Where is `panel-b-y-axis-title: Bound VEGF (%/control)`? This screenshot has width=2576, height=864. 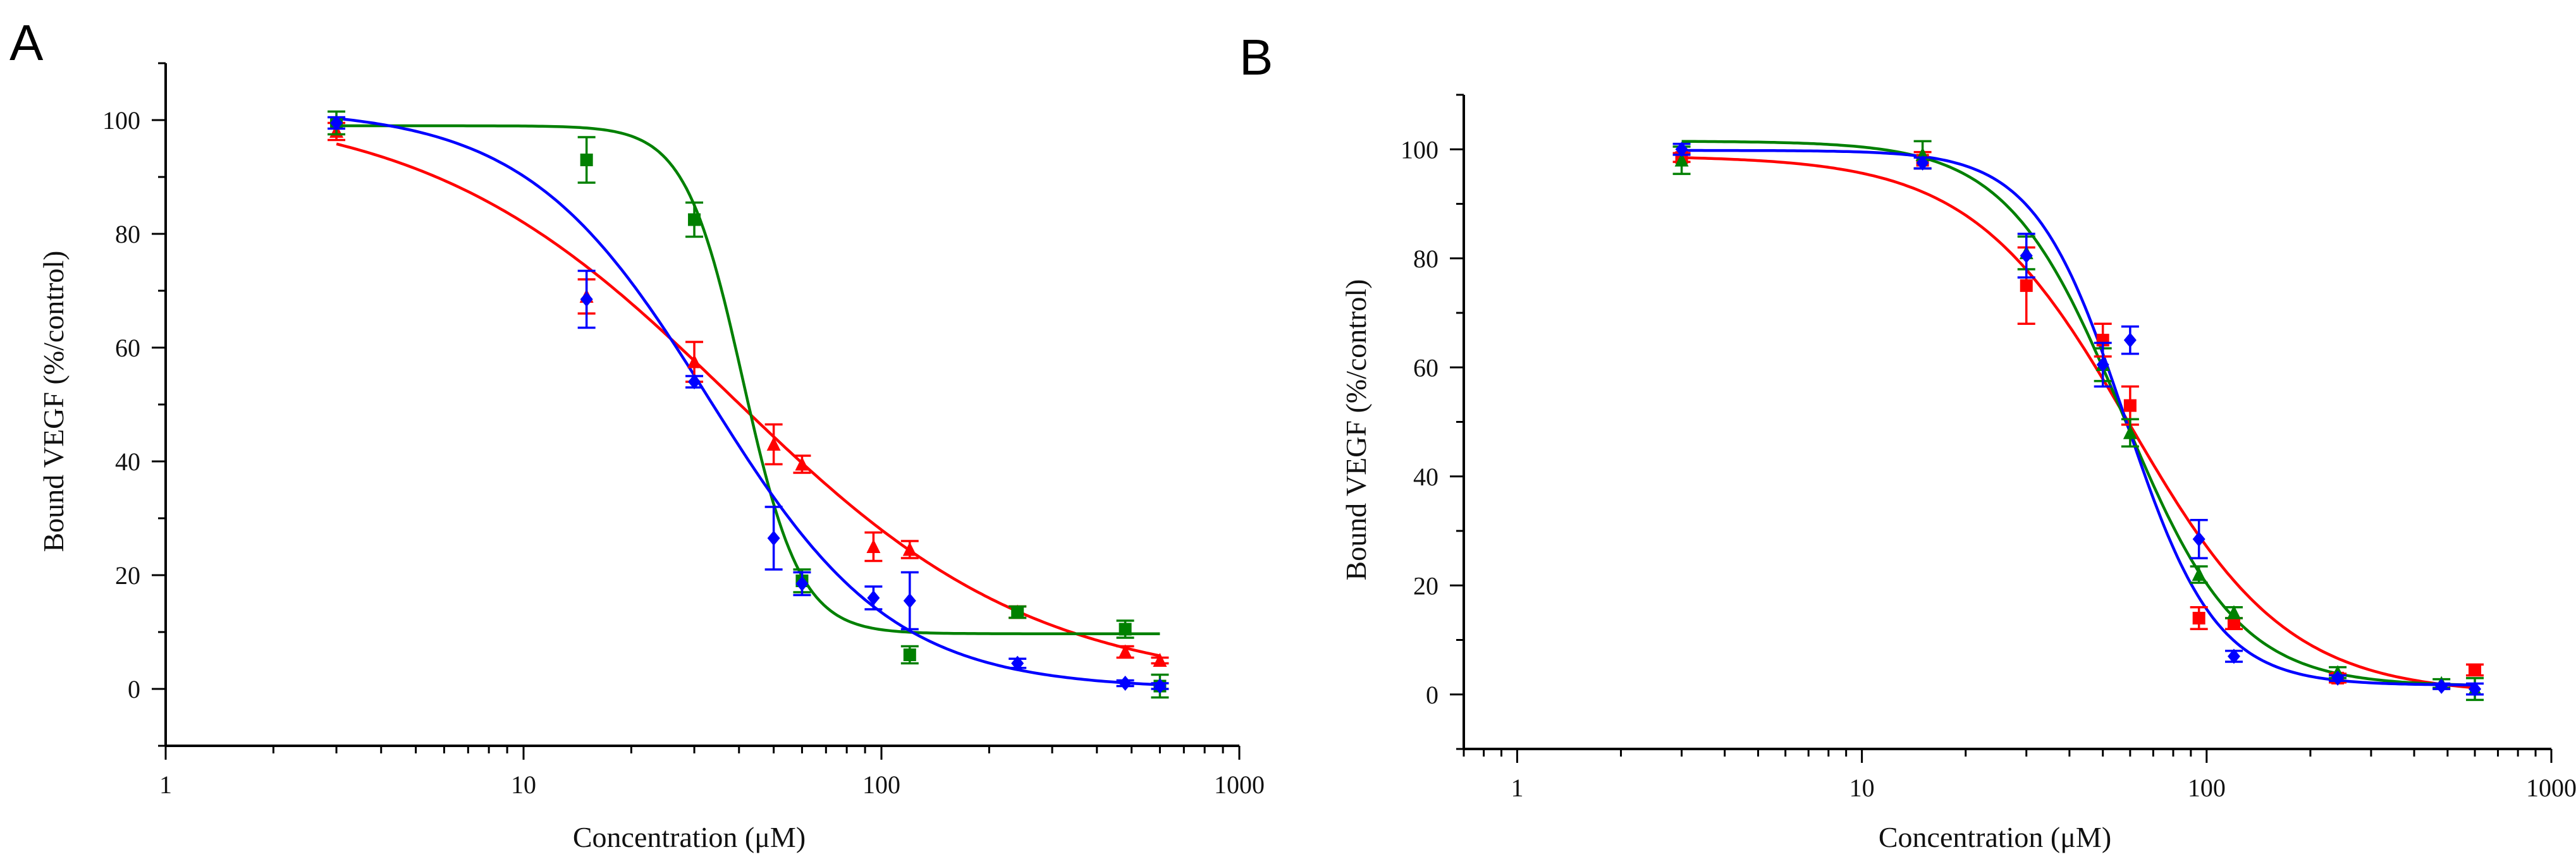 panel-b-y-axis-title: Bound VEGF (%/control) is located at coordinates (1356, 429).